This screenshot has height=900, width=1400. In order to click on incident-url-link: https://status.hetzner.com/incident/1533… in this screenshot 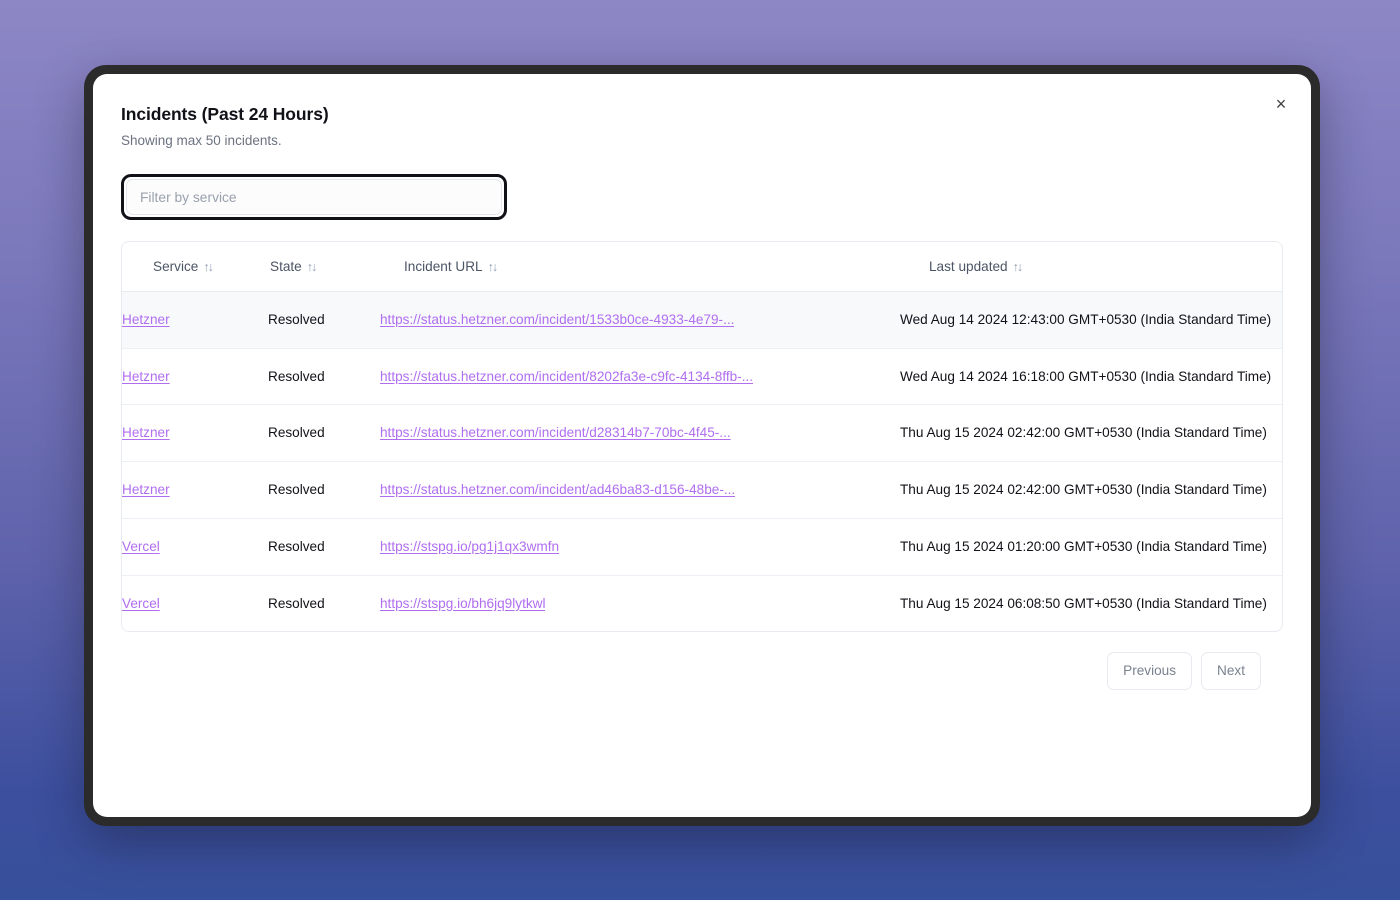, I will do `click(557, 319)`.